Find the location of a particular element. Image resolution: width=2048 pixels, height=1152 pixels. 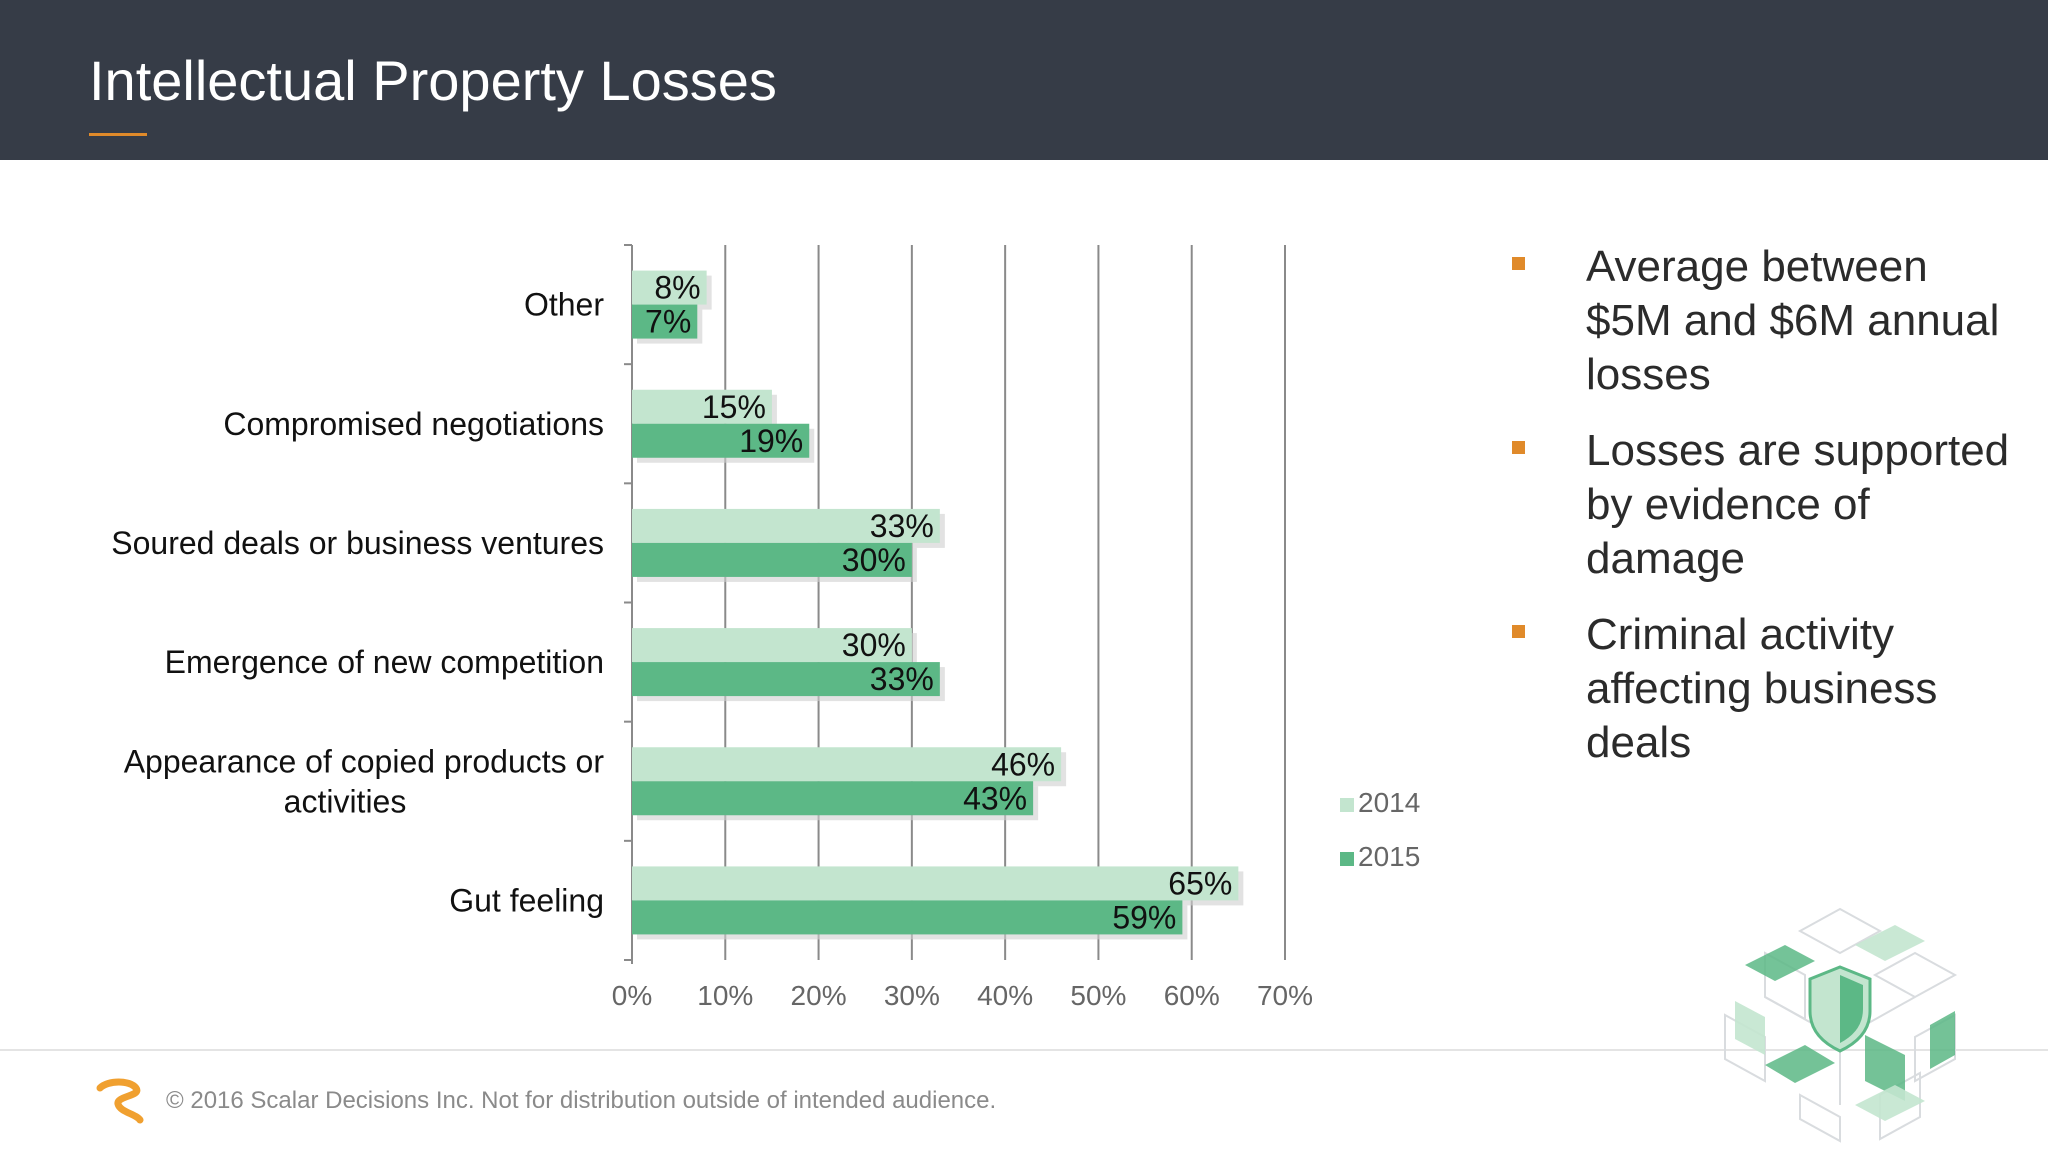

category-label: Other is located at coordinates (564, 305).